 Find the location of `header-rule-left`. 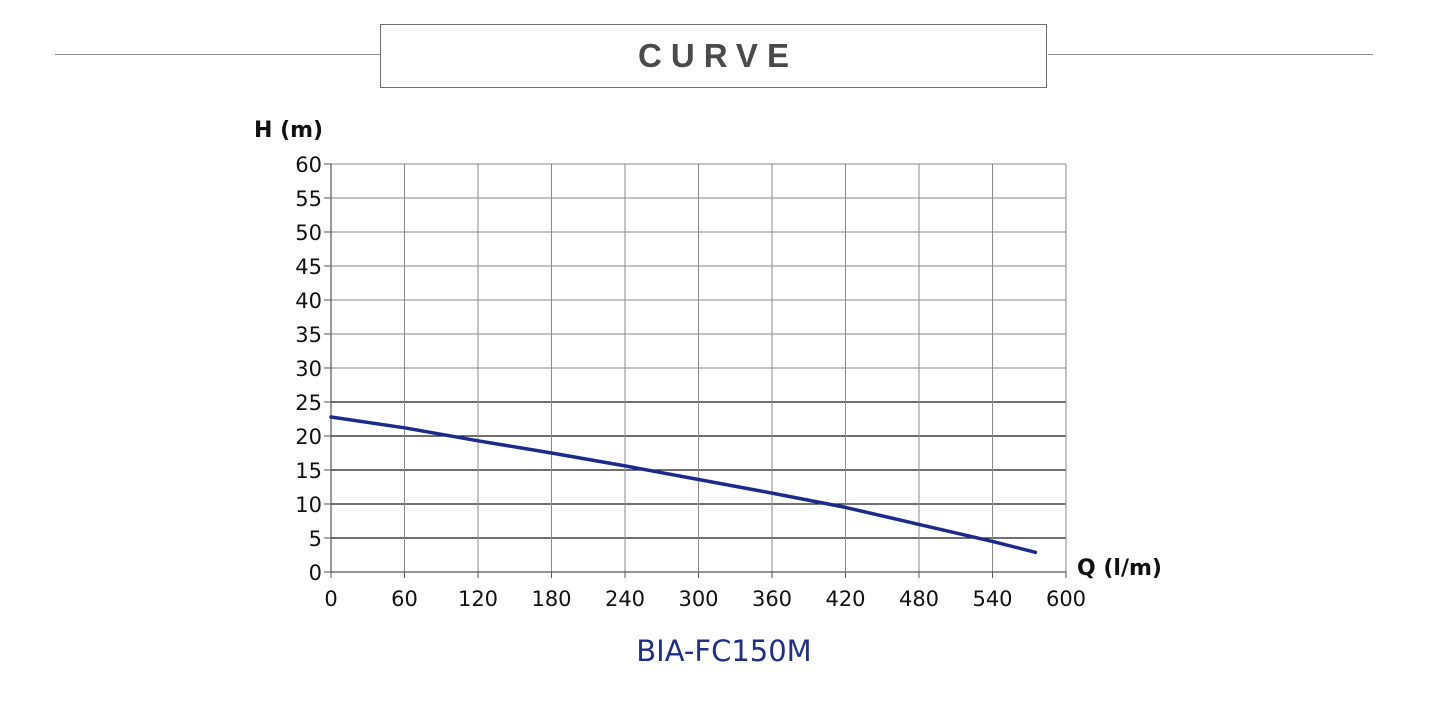

header-rule-left is located at coordinates (218, 54).